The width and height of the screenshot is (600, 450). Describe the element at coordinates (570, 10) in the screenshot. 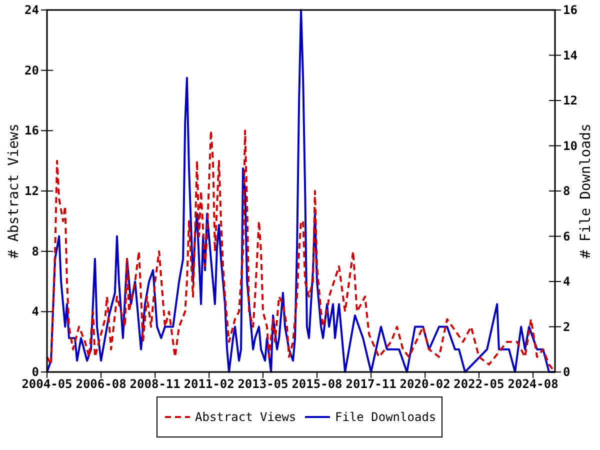

I see `y2-tick-label: 16` at that location.